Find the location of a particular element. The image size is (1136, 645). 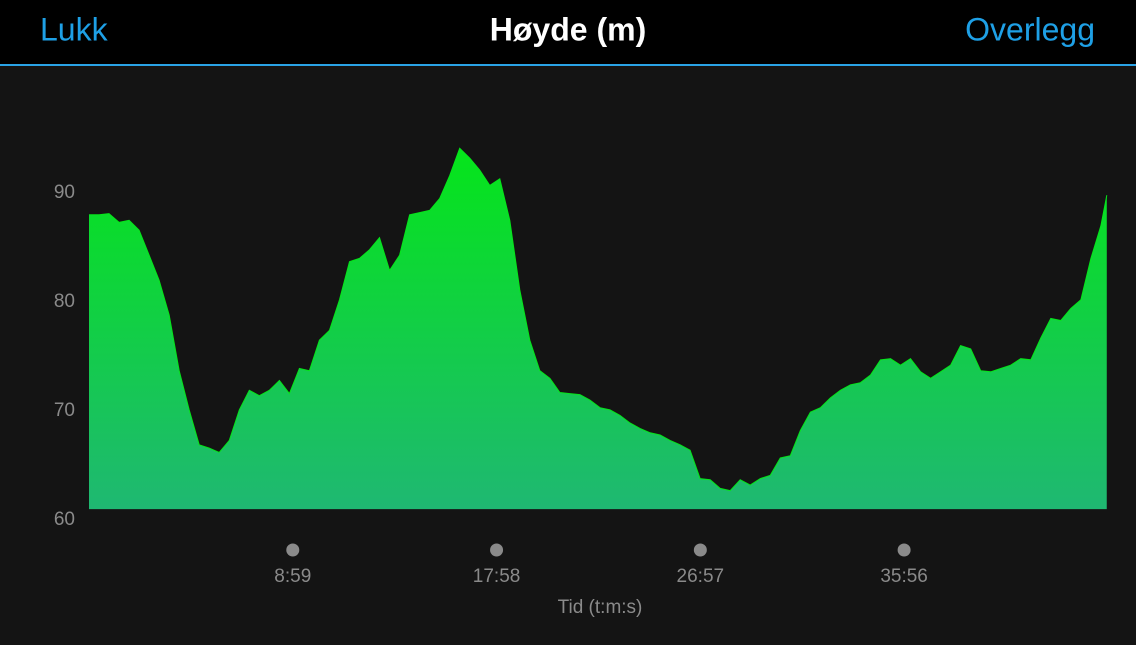

x-axis-label: Tid (t:m:s) is located at coordinates (600, 607).